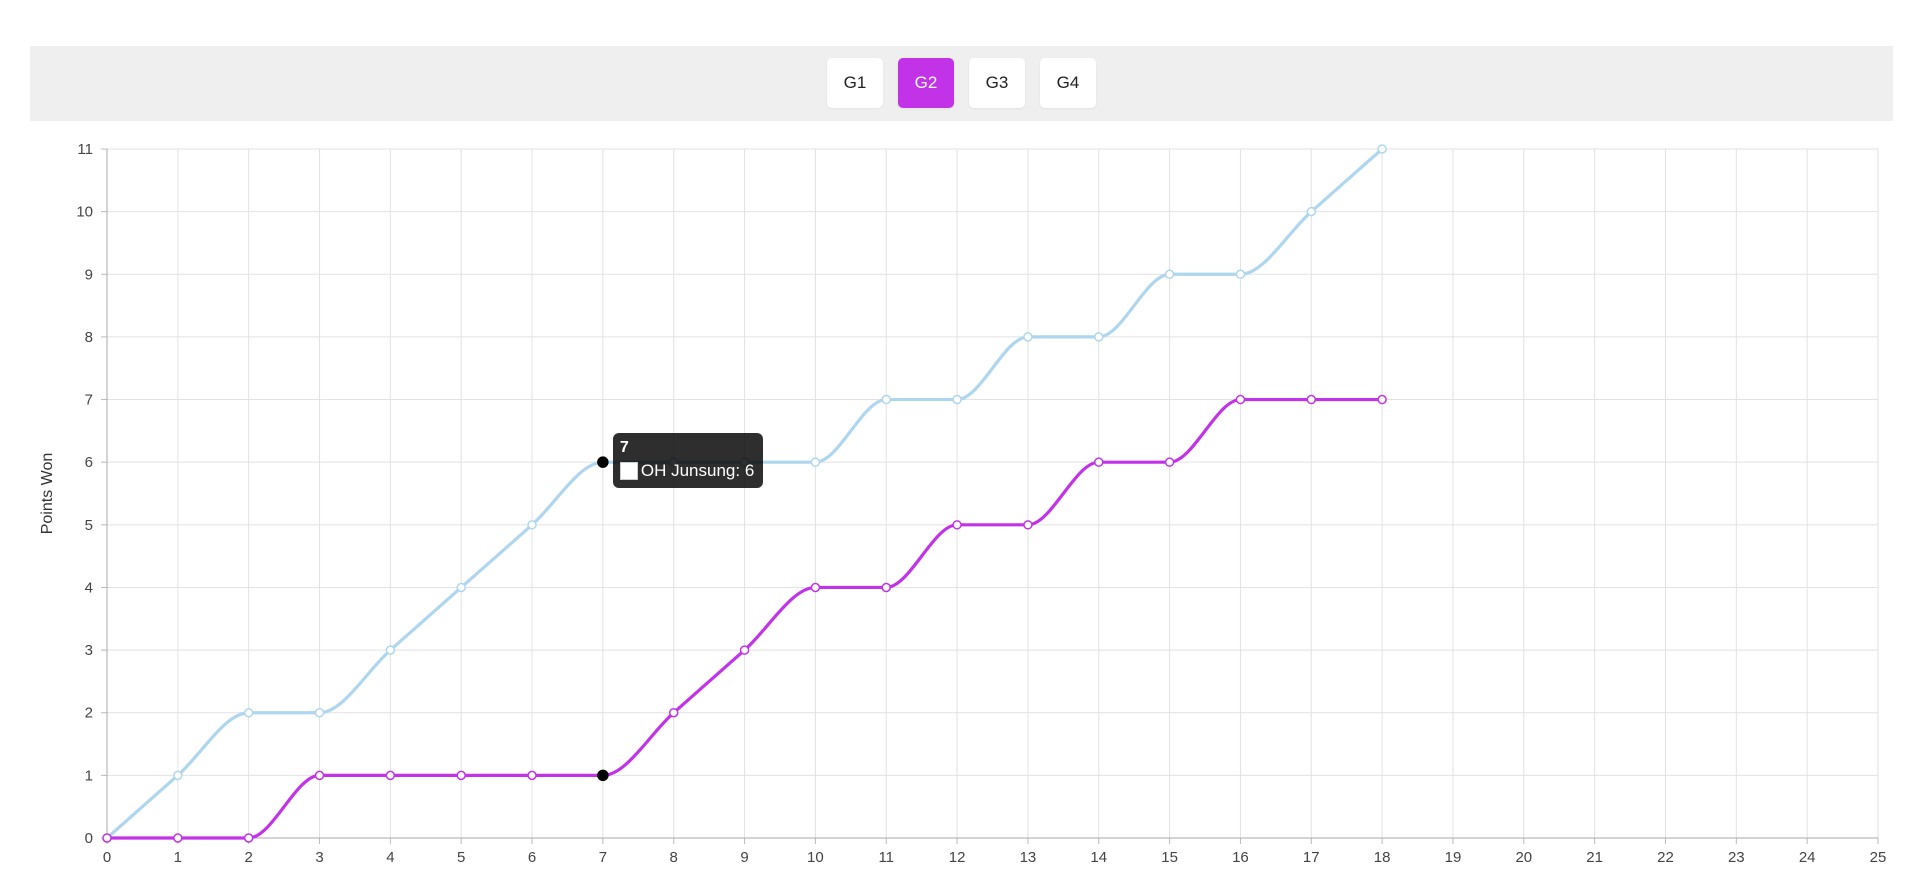 This screenshot has height=882, width=1907. What do you see at coordinates (674, 857) in the screenshot?
I see `x-tick-label: 8` at bounding box center [674, 857].